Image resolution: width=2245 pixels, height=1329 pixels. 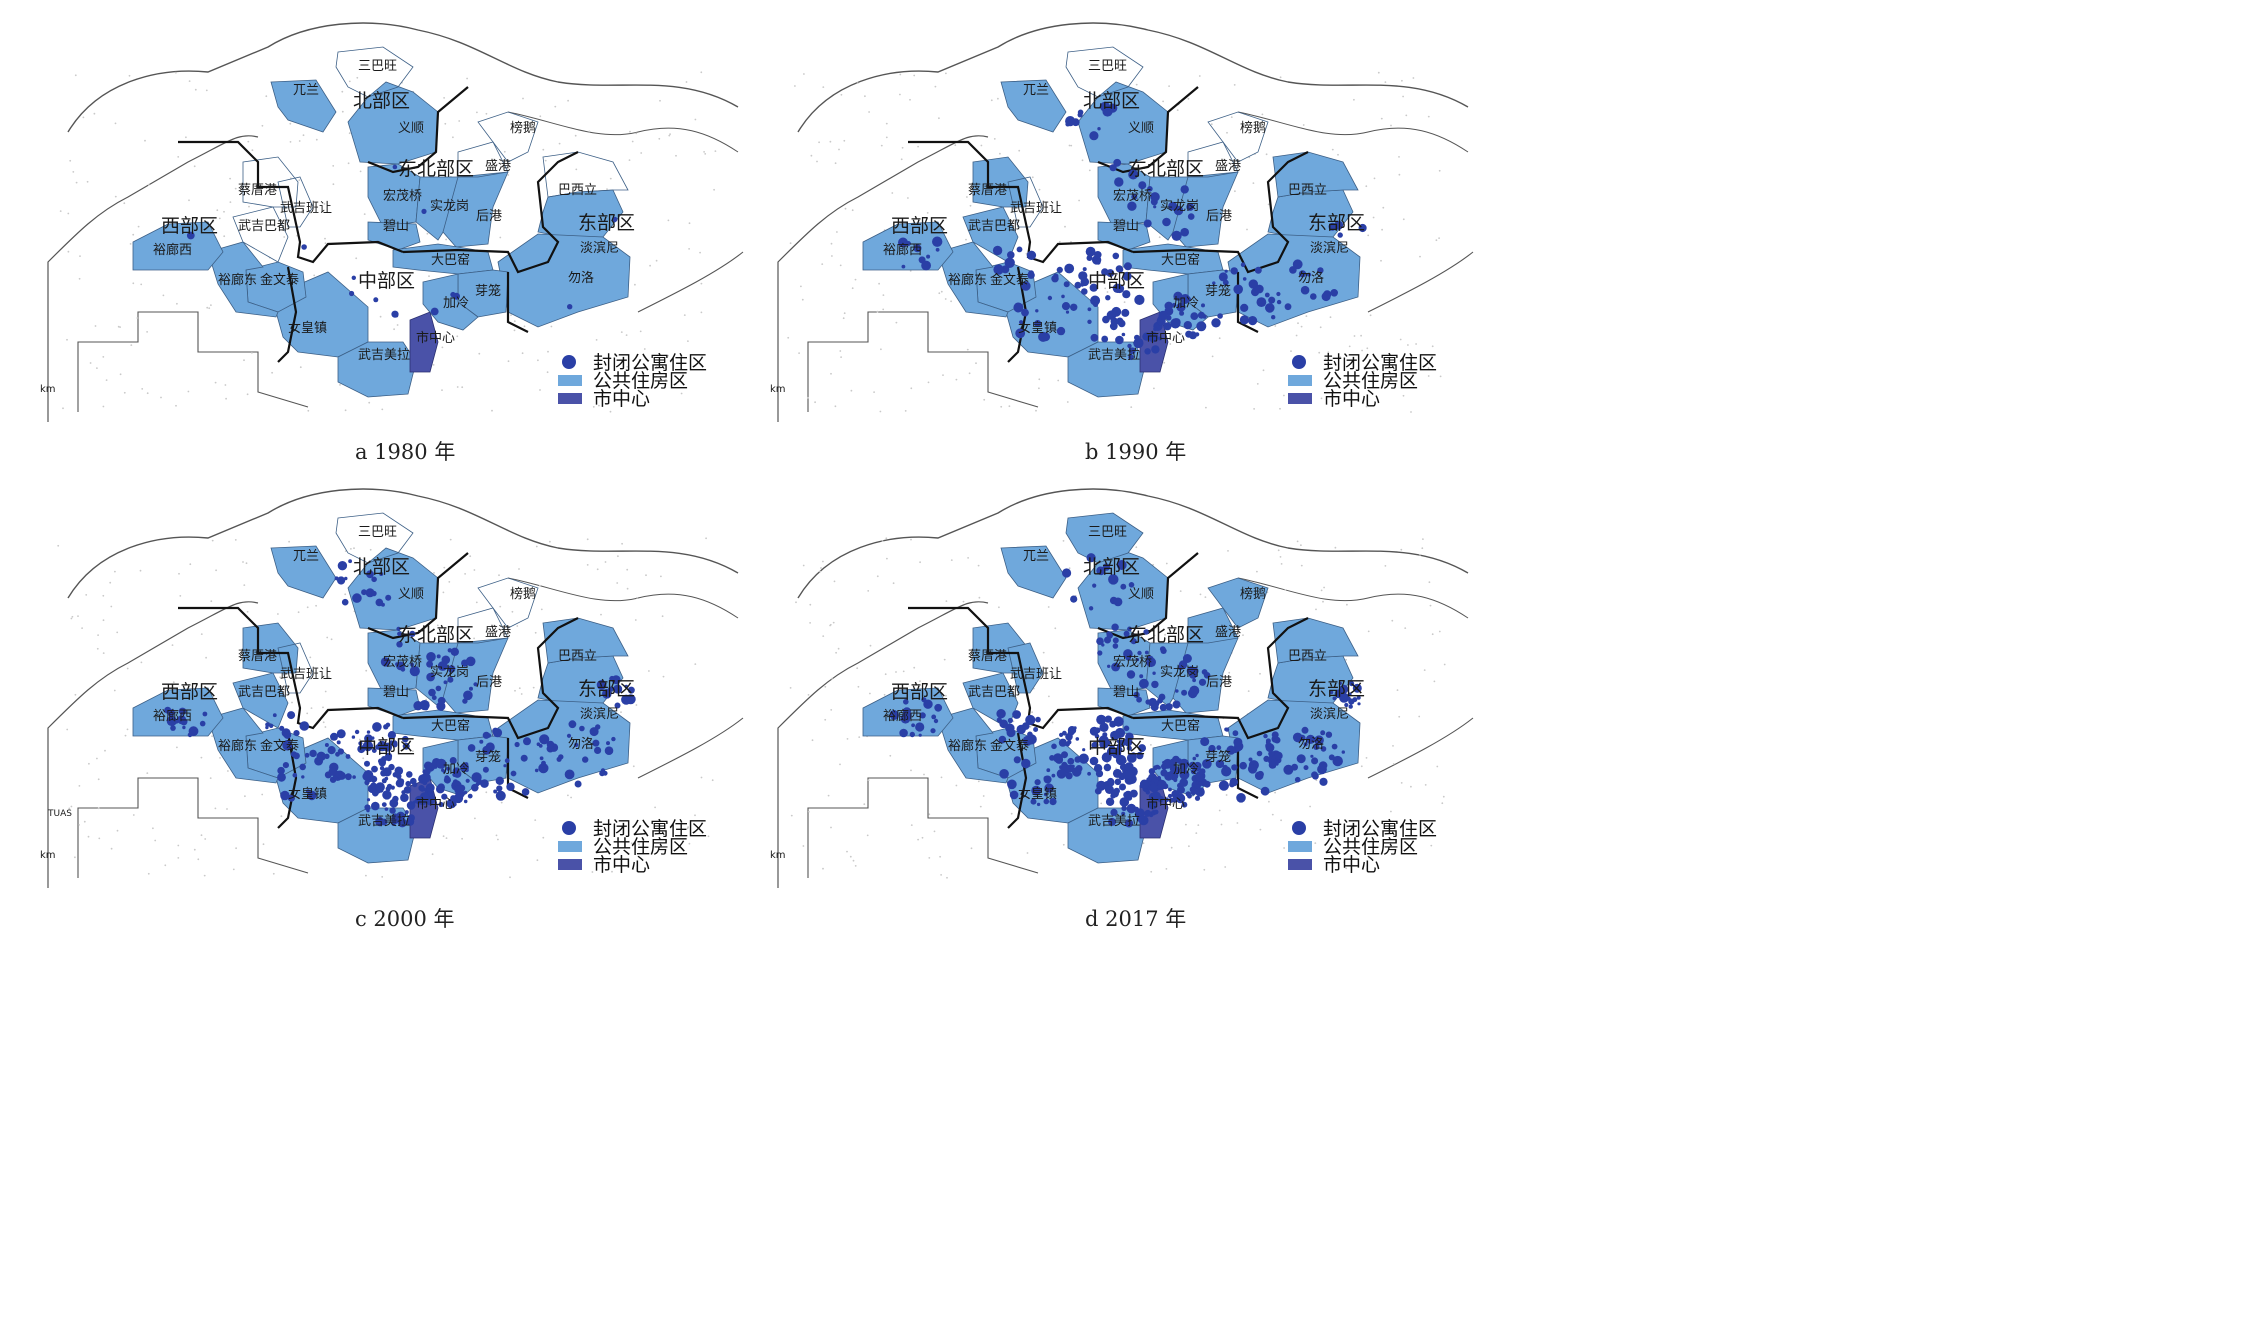 What do you see at coordinates (577, 656) in the screenshot?
I see `town-label-pasirris: 巴西立` at bounding box center [577, 656].